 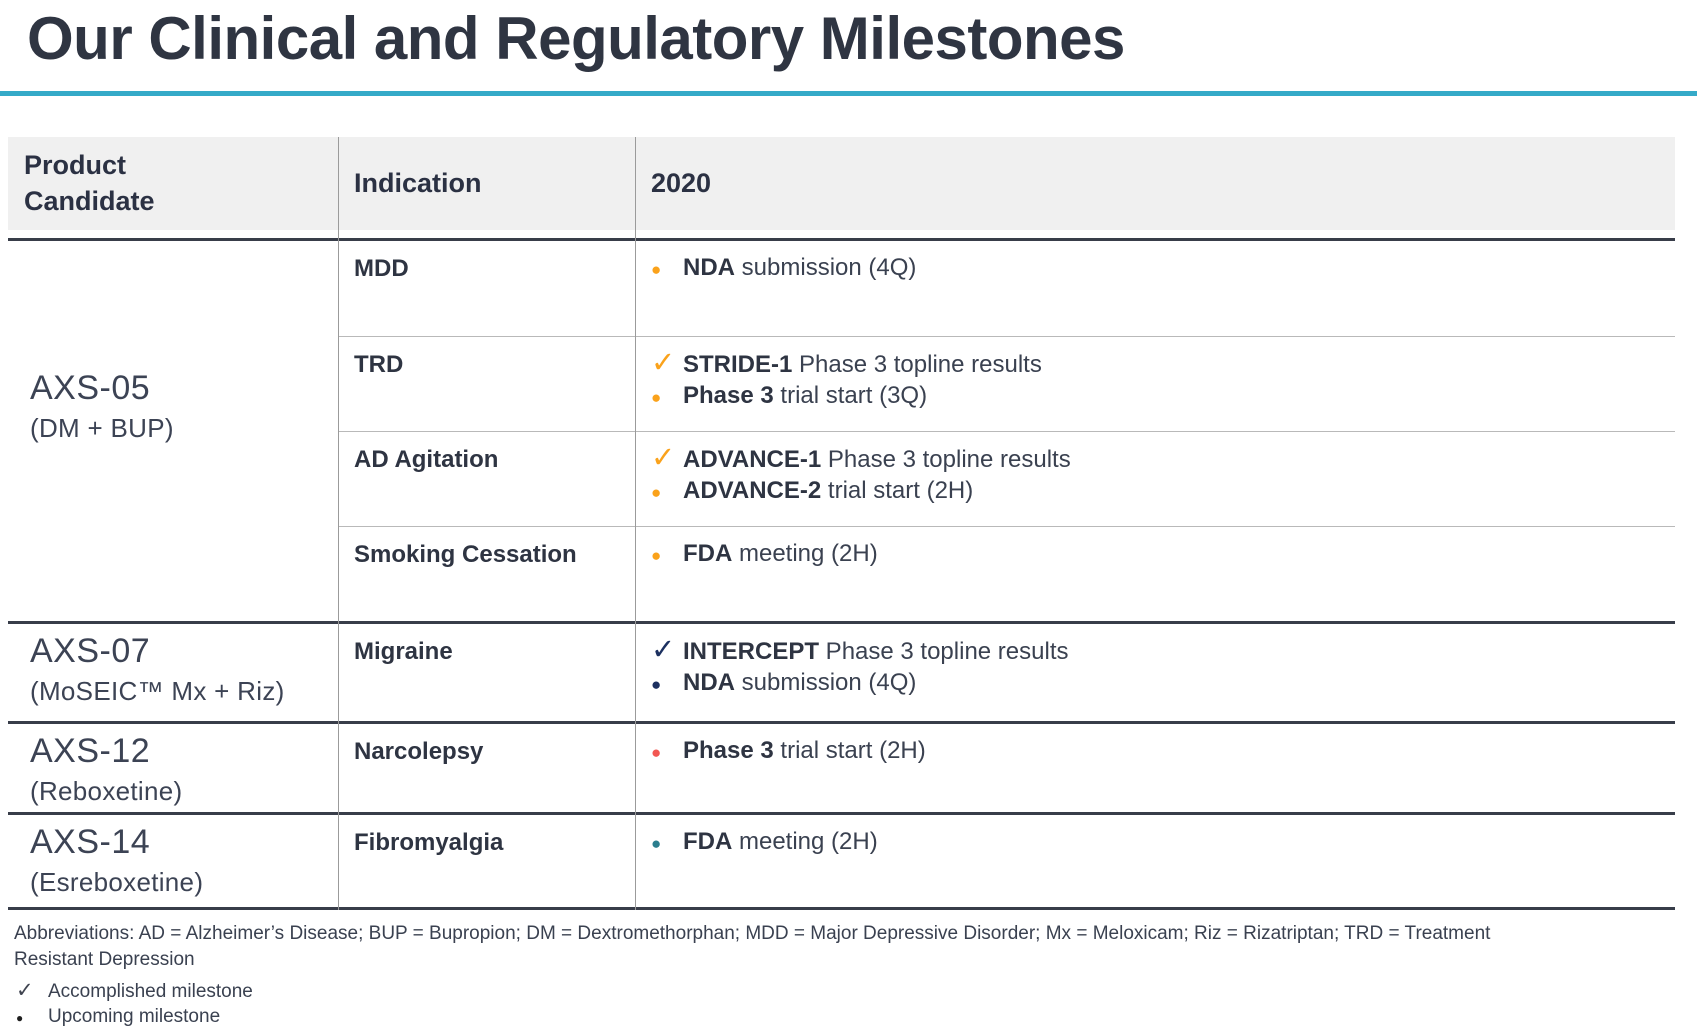 What do you see at coordinates (1163, 491) in the screenshot?
I see `milestone-item: ● ADVANCE-2 trial start (2H)` at bounding box center [1163, 491].